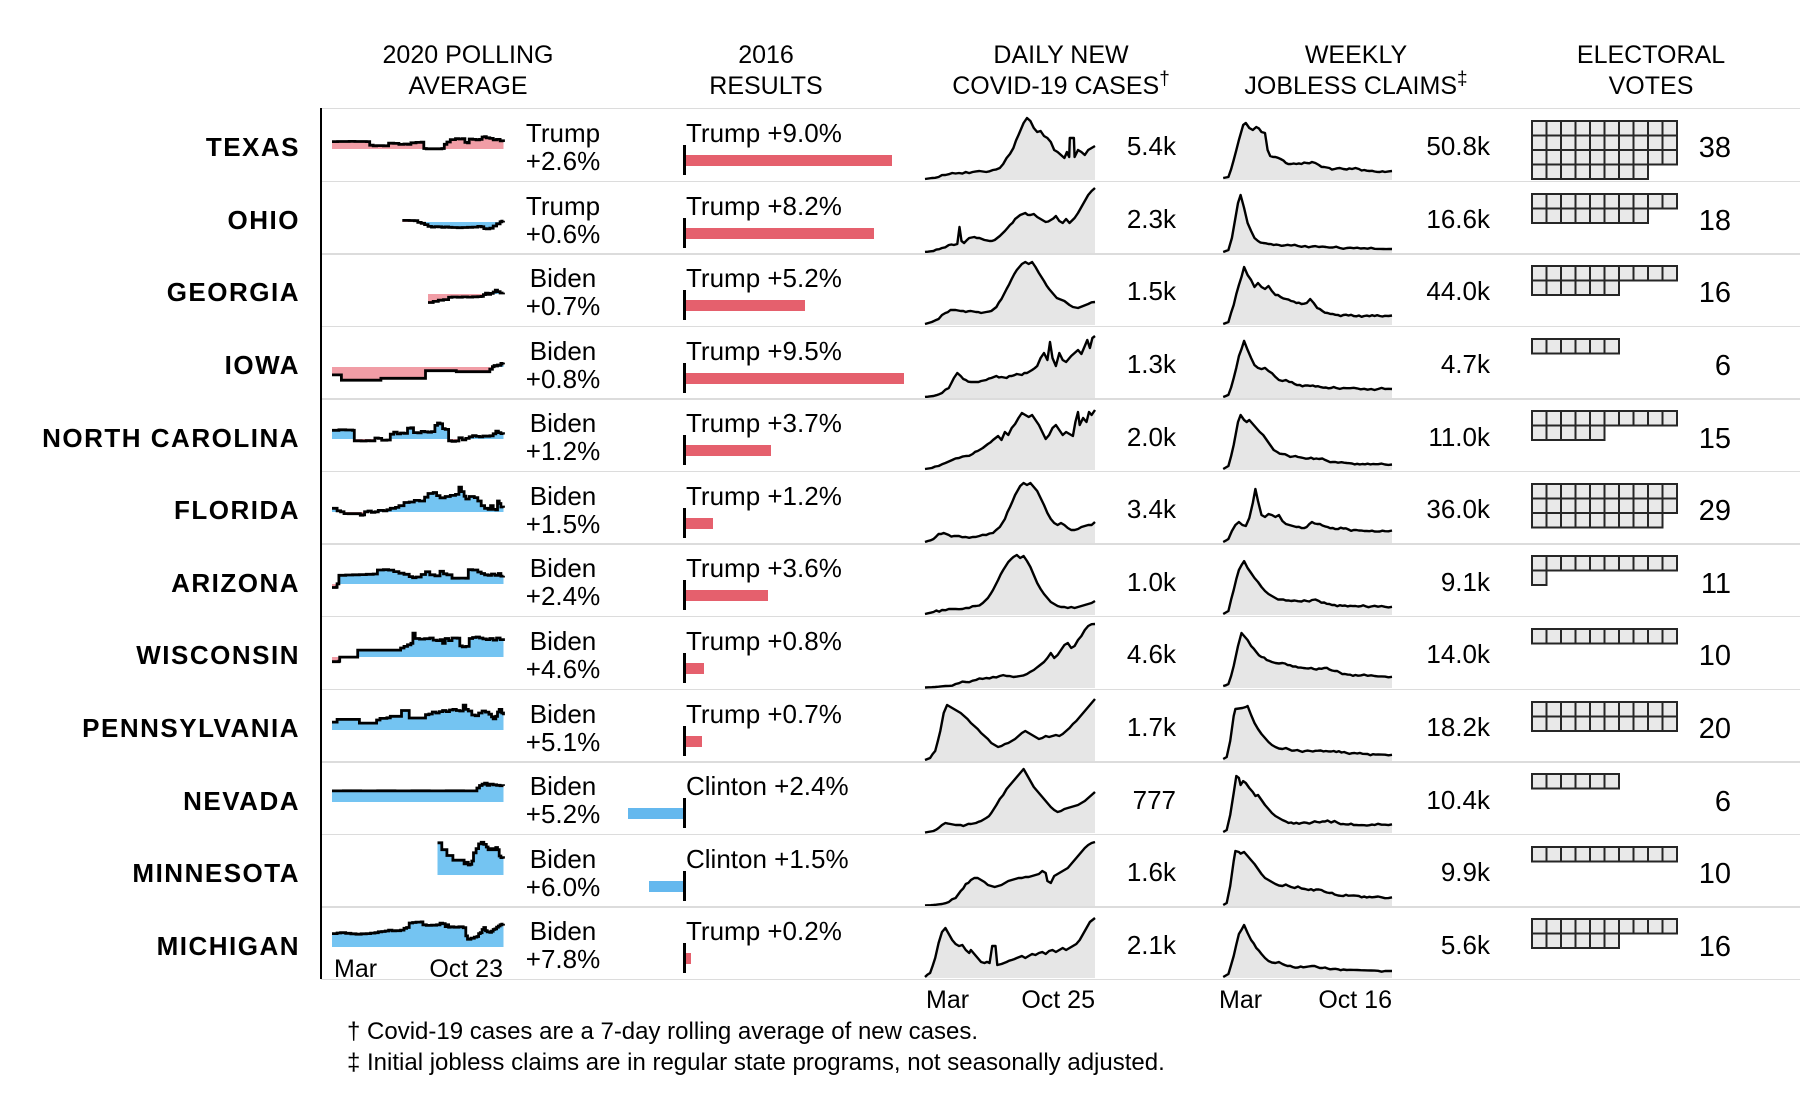 Image resolution: width=1800 pixels, height=1096 pixels. Describe the element at coordinates (563, 306) in the screenshot. I see `polling-margin: +0.7%` at that location.